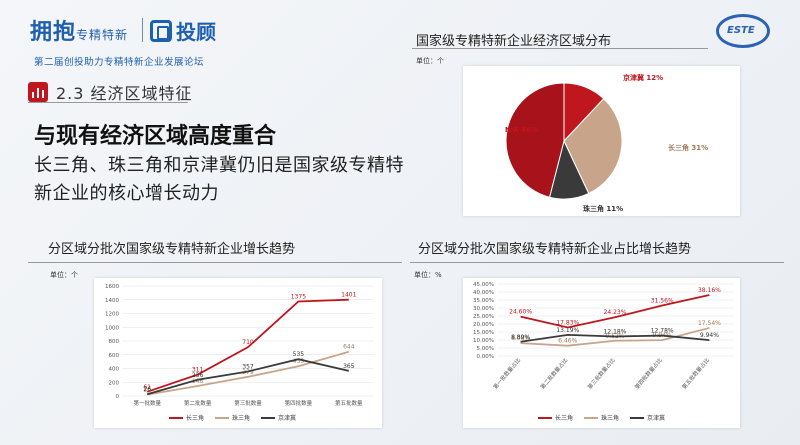 The image size is (800, 445). Describe the element at coordinates (428, 275) in the screenshot. I see `ratio-chart-unit: 单位：%` at that location.